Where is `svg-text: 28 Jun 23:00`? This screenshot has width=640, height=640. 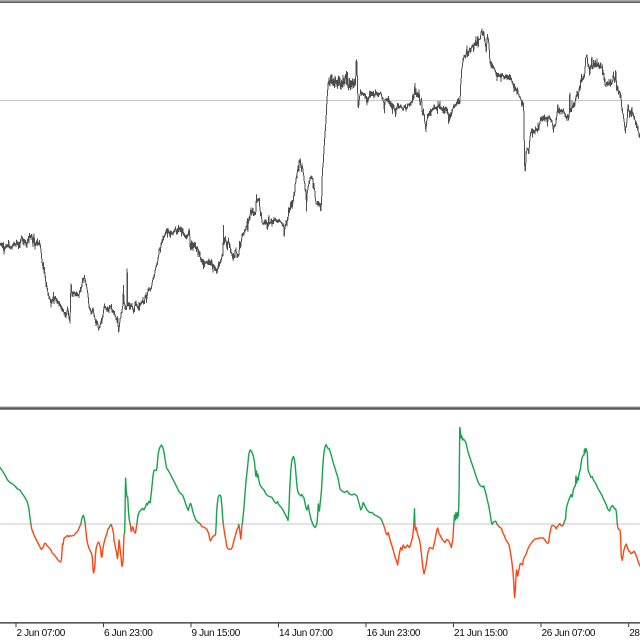
svg-text: 28 Jun 23:00 is located at coordinates (634, 633).